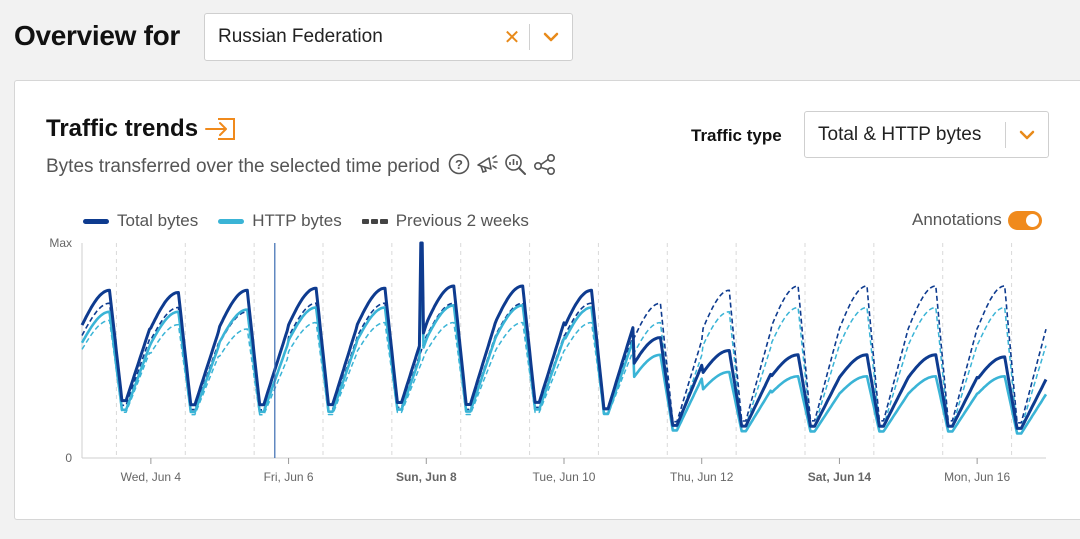  I want to click on legend-item-total: Total bytes, so click(140, 221).